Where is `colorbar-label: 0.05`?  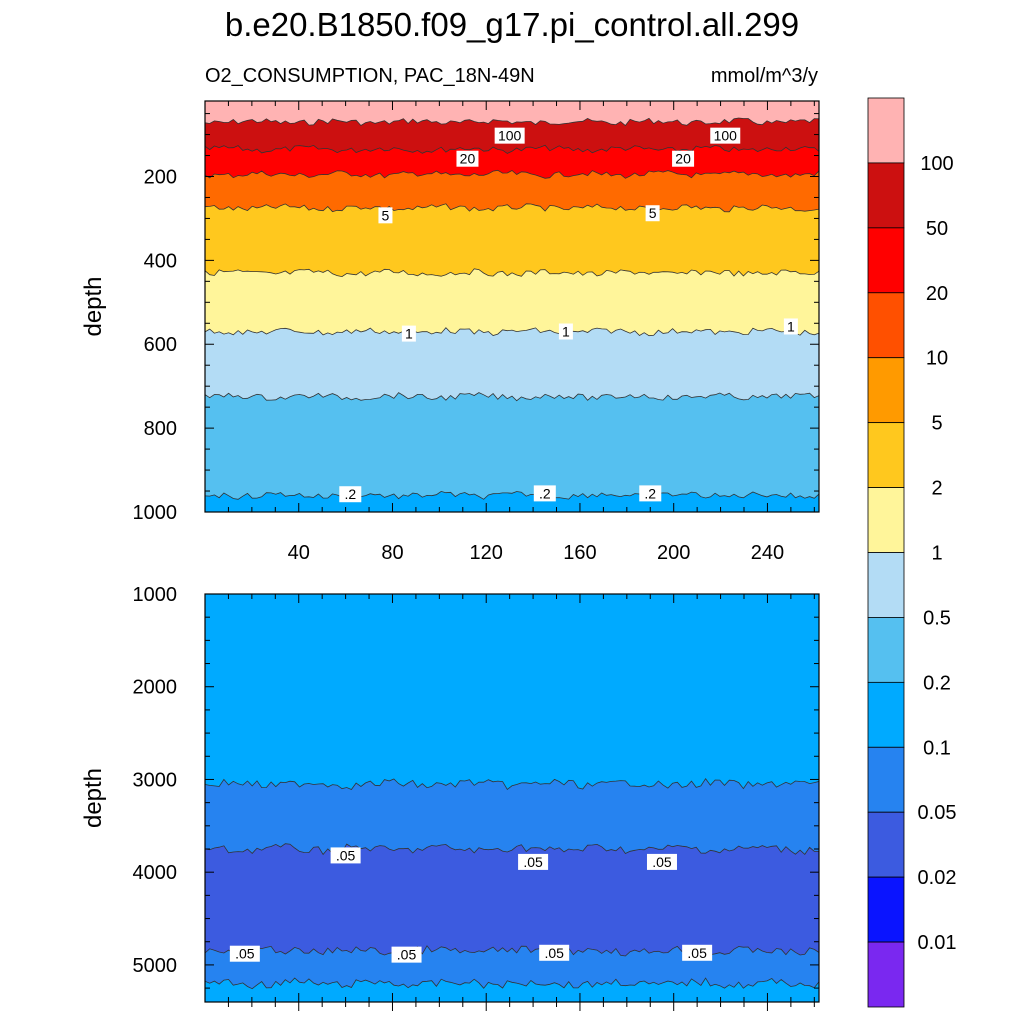
colorbar-label: 0.05 is located at coordinates (937, 813).